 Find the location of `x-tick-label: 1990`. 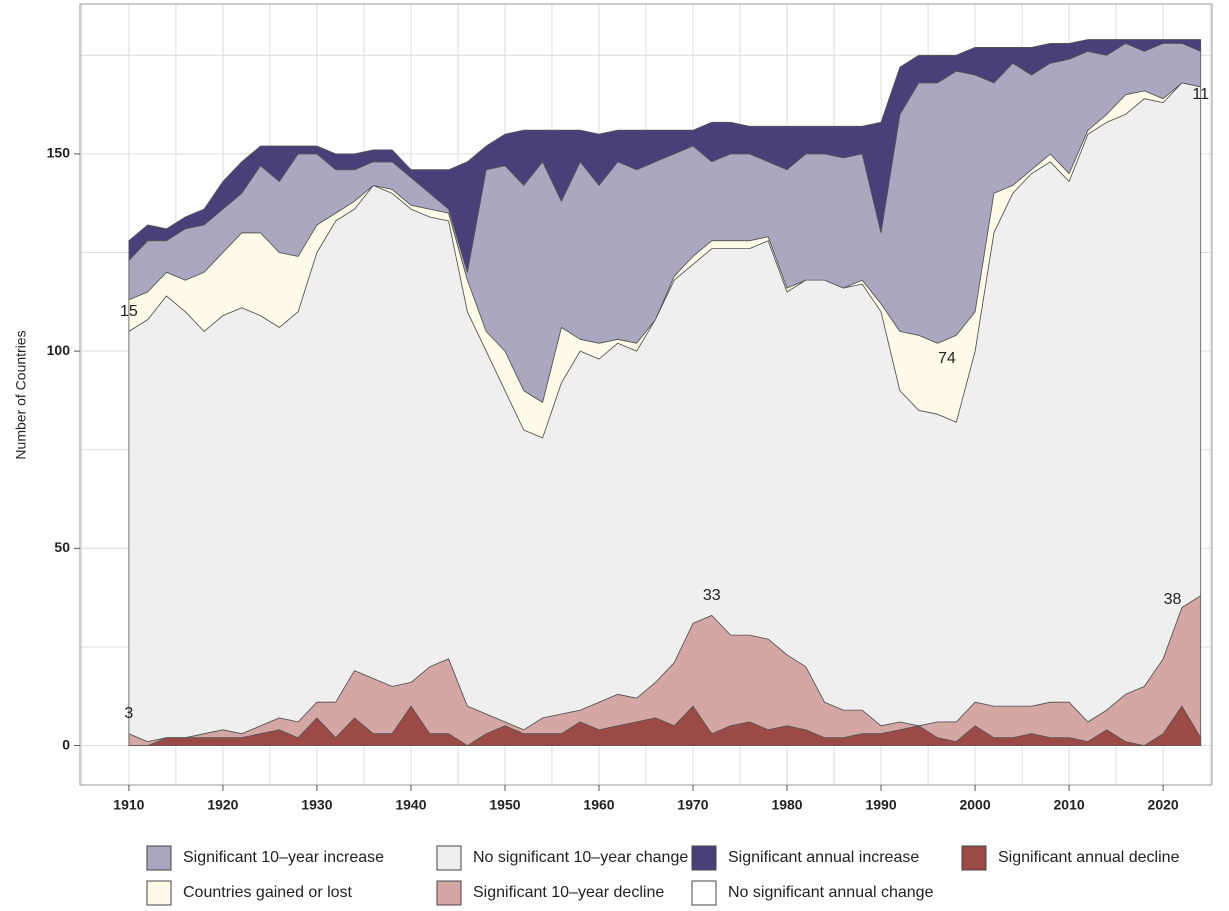

x-tick-label: 1990 is located at coordinates (880, 805).